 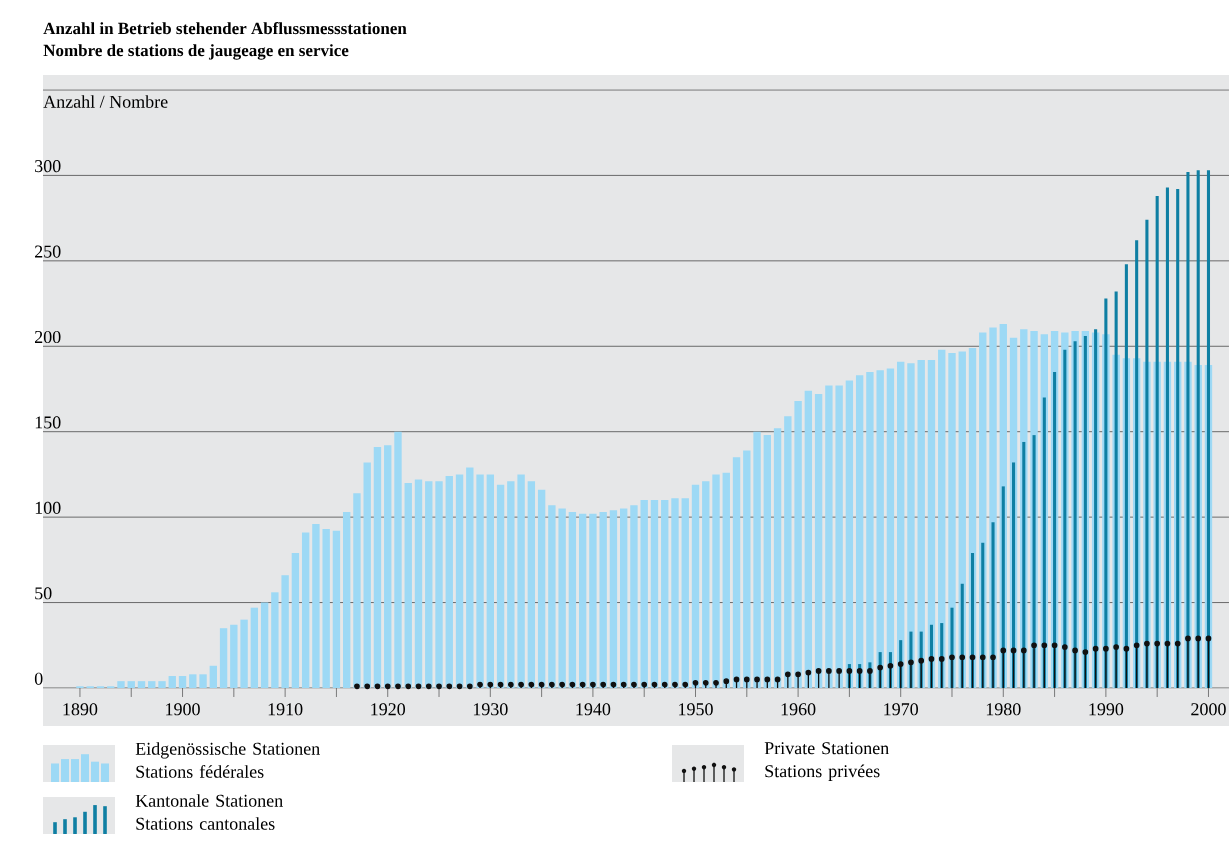 What do you see at coordinates (105, 101) in the screenshot?
I see `y-axis-title: Anzahl / Nombre` at bounding box center [105, 101].